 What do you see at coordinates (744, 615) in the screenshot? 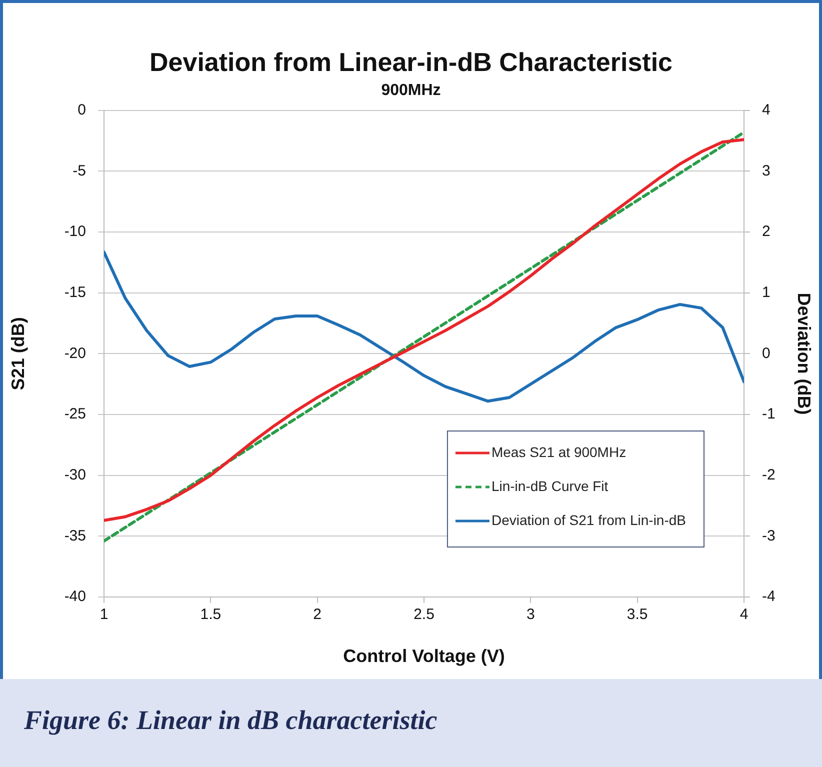
I see `x-tick-label: 4` at bounding box center [744, 615].